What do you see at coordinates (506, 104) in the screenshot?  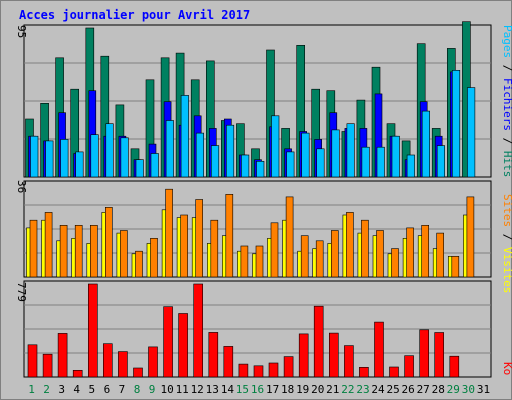 I see `legend-fichiers: Fichiers` at bounding box center [506, 104].